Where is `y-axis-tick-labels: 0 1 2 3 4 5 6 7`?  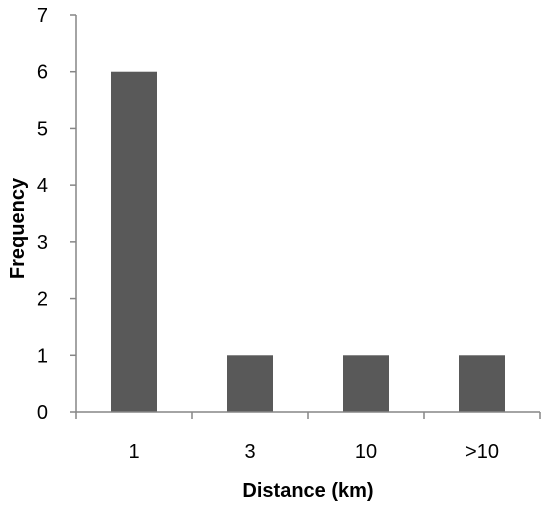 y-axis-tick-labels: 0 1 2 3 4 5 6 7 is located at coordinates (42, 214).